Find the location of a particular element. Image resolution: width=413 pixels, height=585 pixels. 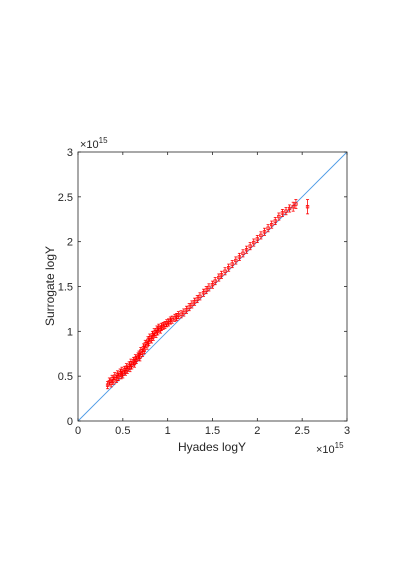

x-tick-label: 2 is located at coordinates (257, 431).